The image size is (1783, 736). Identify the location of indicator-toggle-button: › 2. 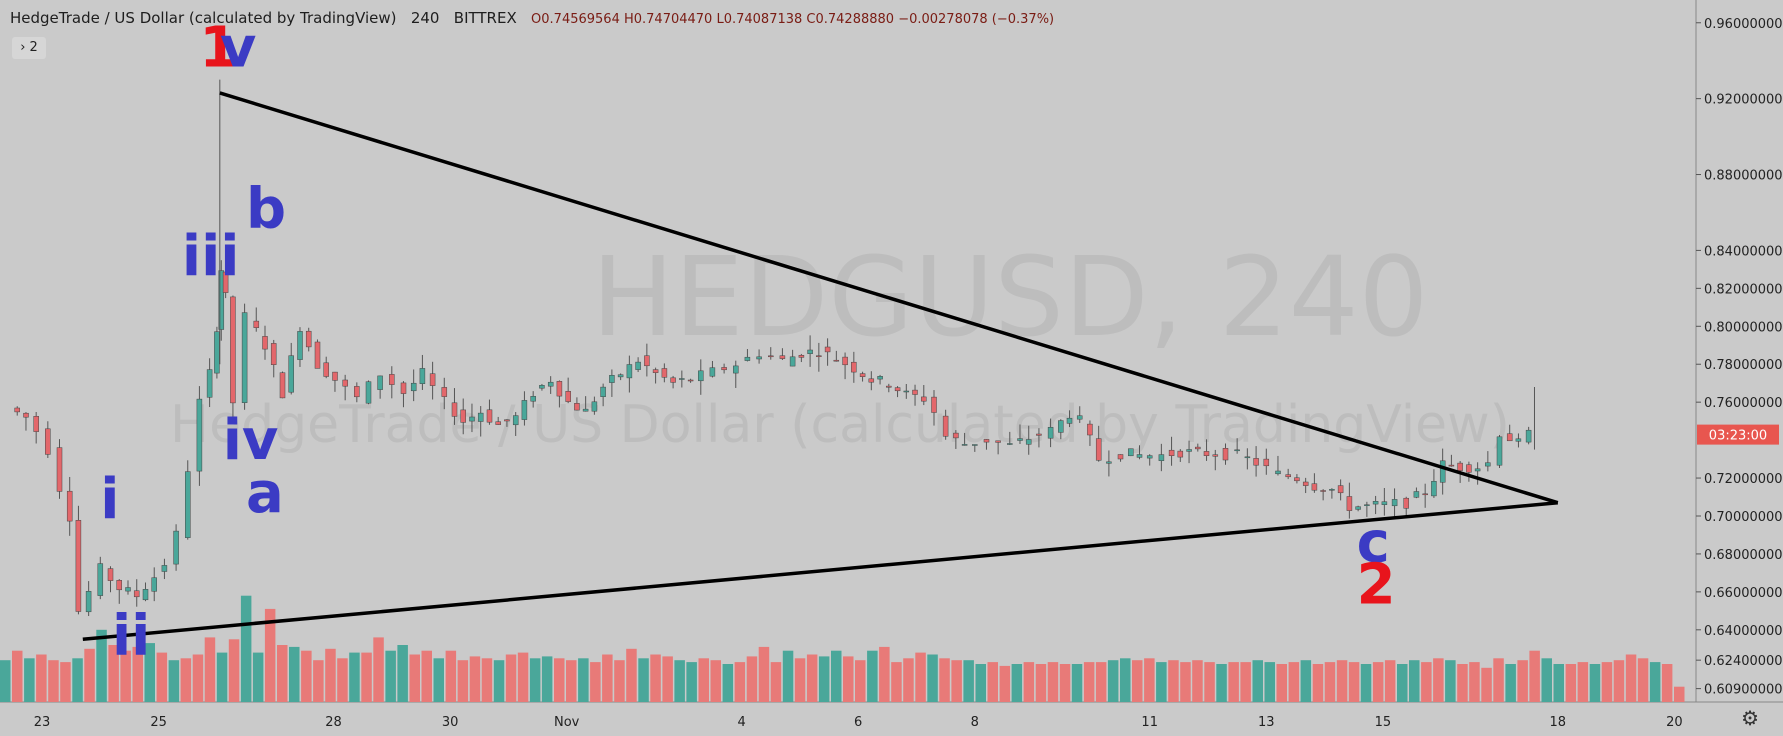
(29, 48).